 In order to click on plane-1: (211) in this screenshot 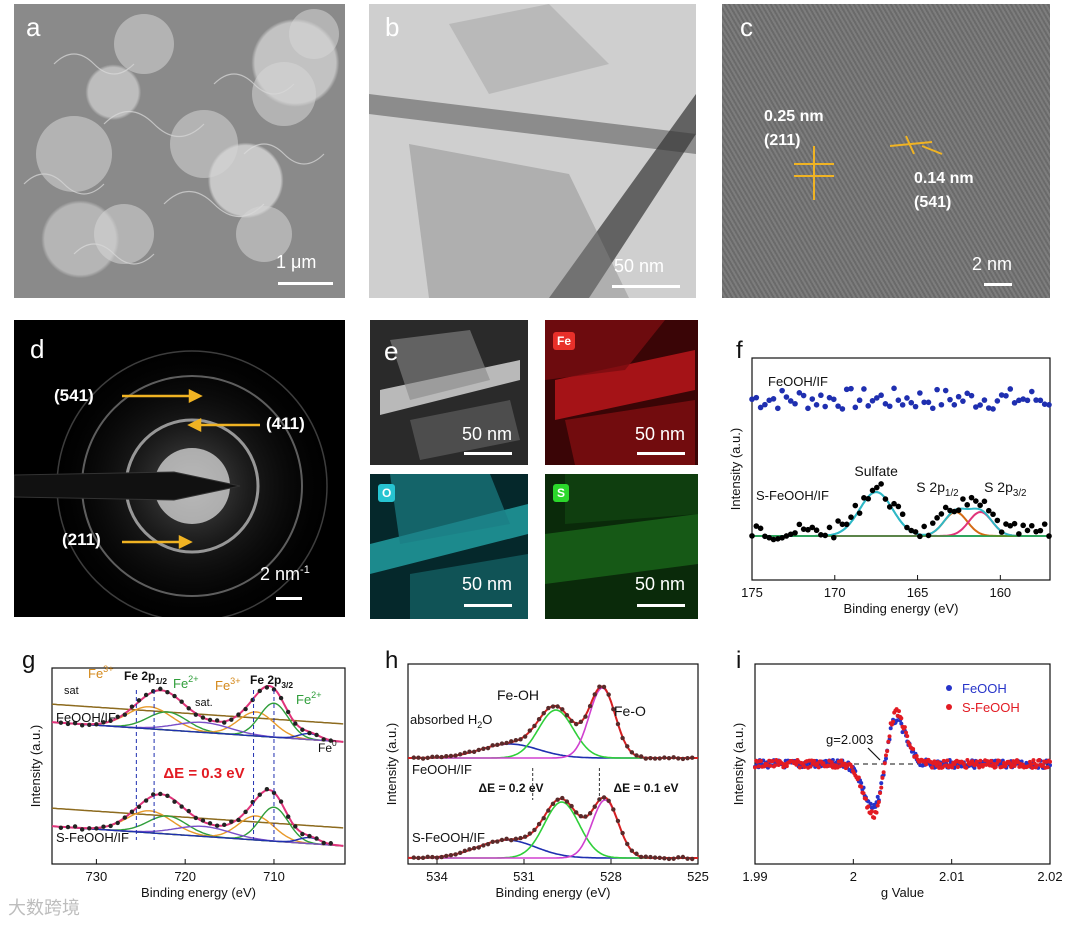, I will do `click(782, 140)`.